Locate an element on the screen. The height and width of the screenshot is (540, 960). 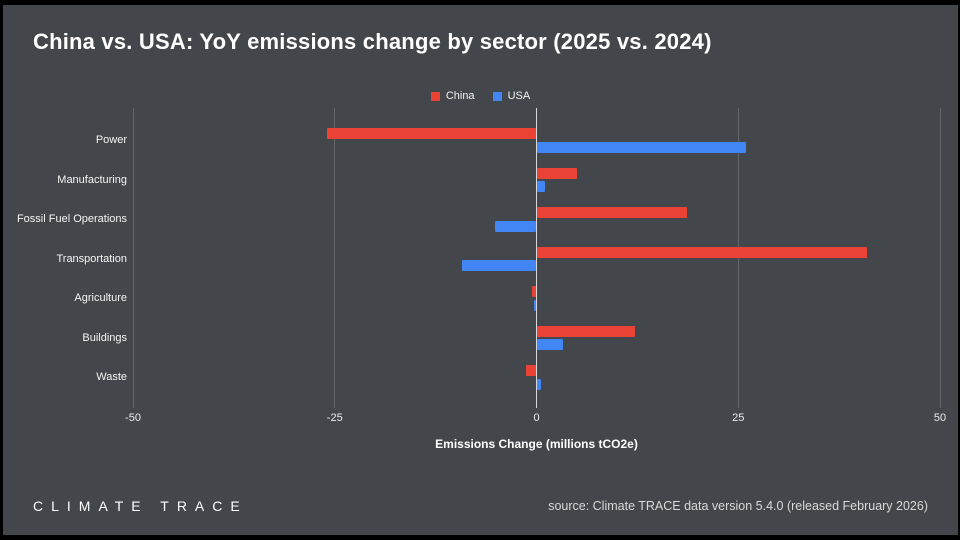
legend-label-usa: USA is located at coordinates (519, 96).